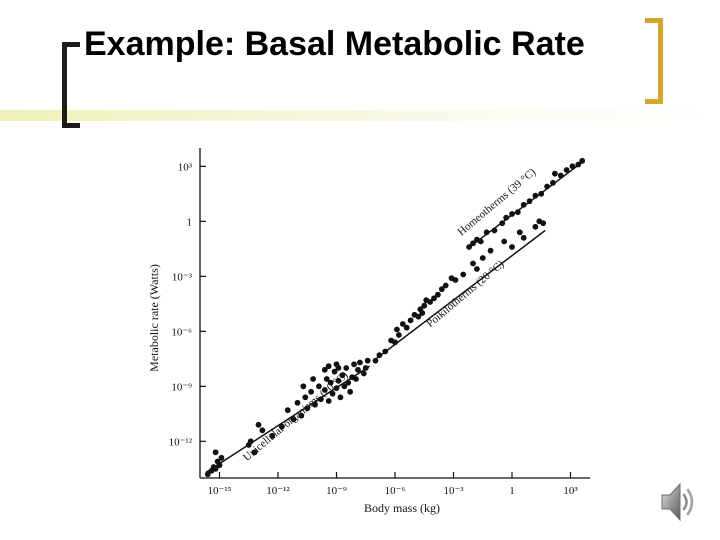 Image resolution: width=720 pixels, height=540 pixels. Describe the element at coordinates (278, 491) in the screenshot. I see `x-tick-label: 10⁻¹²` at that location.